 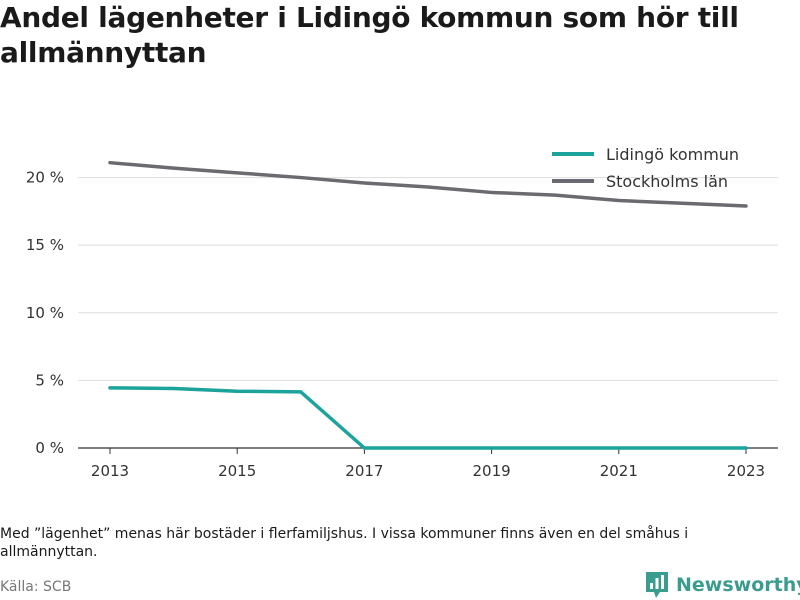 What do you see at coordinates (45, 178) in the screenshot?
I see `y-tick-label: 20 %` at bounding box center [45, 178].